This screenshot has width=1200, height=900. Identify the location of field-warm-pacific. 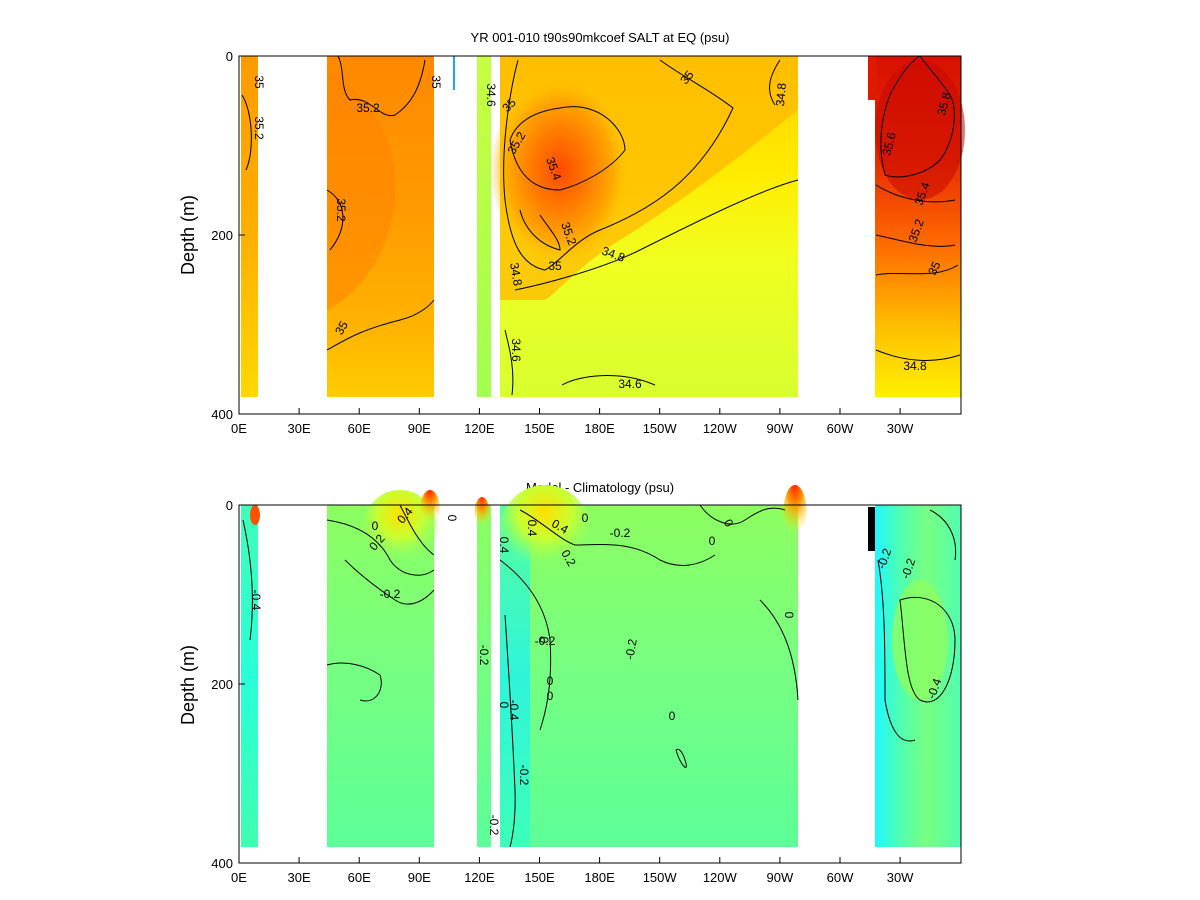
(545, 530).